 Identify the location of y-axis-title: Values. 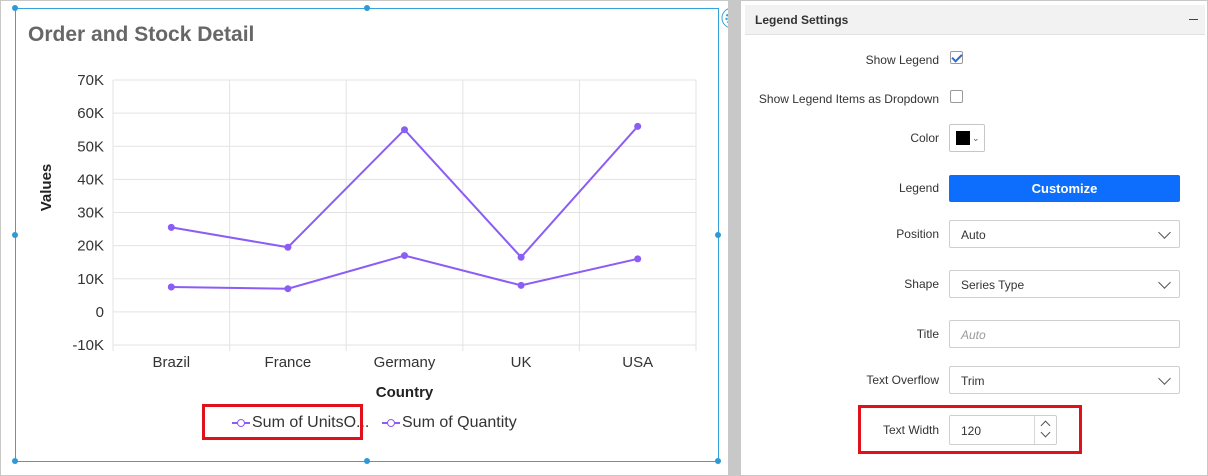
(46, 188).